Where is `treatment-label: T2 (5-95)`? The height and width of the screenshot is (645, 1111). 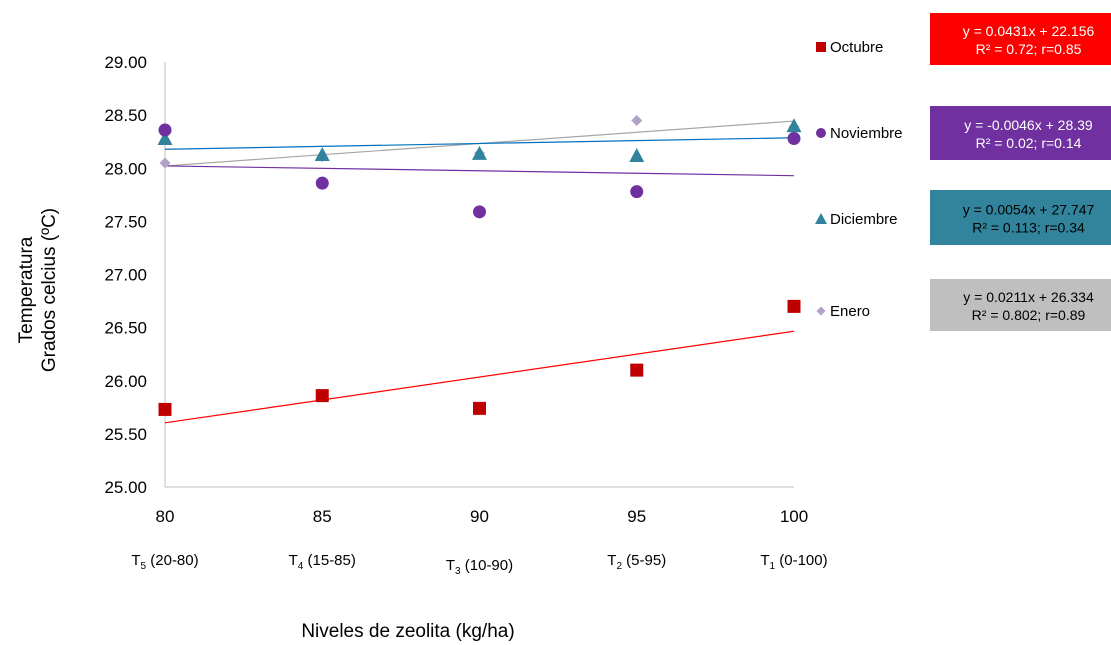
treatment-label: T2 (5-95) is located at coordinates (636, 562).